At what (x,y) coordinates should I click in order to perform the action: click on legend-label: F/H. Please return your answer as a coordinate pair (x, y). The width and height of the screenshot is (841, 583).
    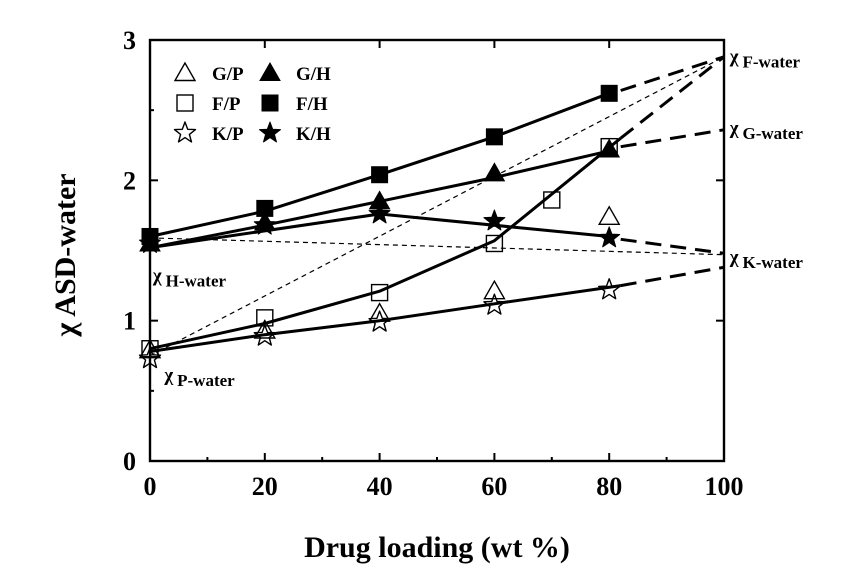
    Looking at the image, I should click on (312, 104).